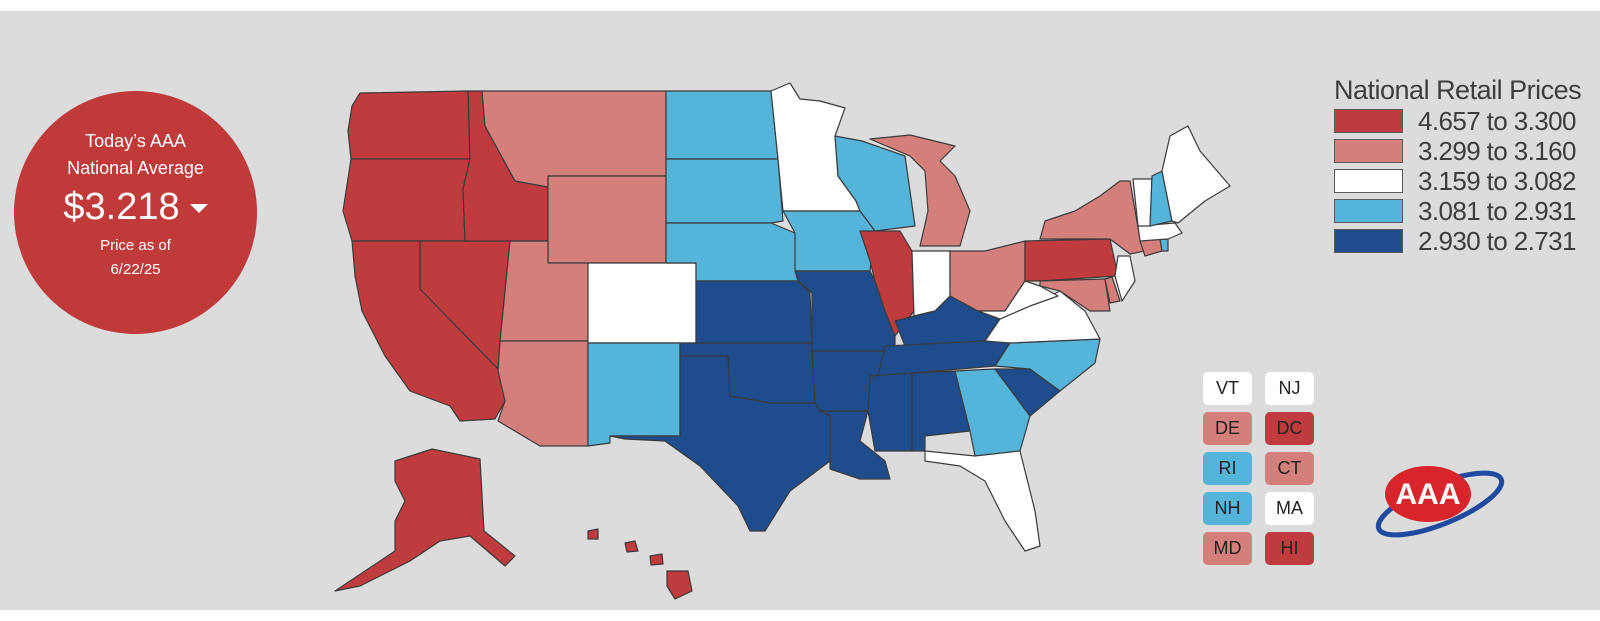 Image resolution: width=1600 pixels, height=621 pixels. I want to click on state-ks, so click(754, 312).